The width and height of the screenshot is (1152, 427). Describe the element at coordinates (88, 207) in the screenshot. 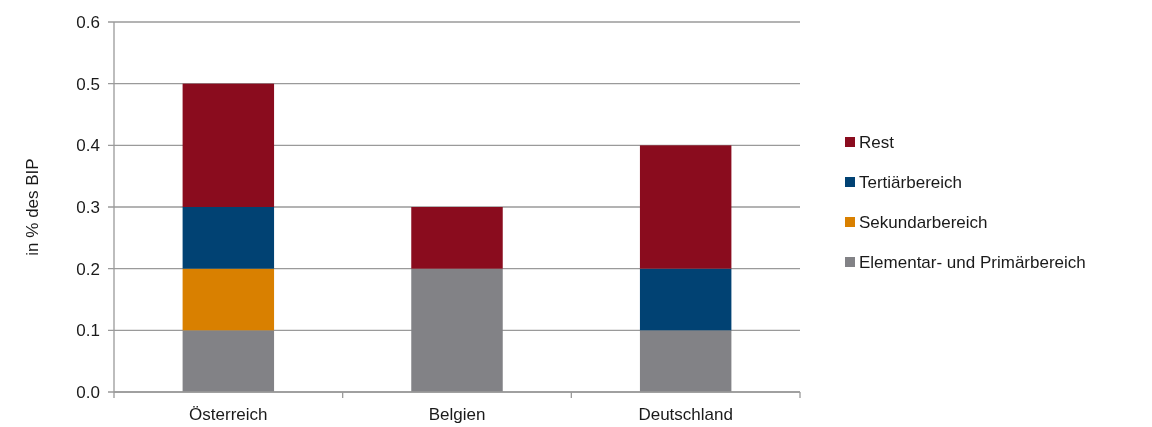

I see `y-tick-label: 0.3` at that location.